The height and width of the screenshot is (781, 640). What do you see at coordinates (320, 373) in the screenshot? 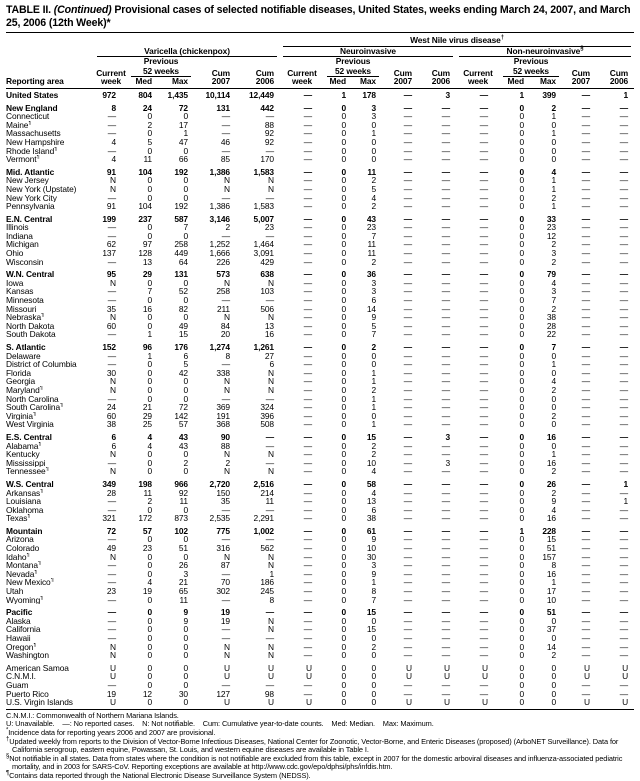
I see `table-row: Florida 30 0 42 338 N — 0 1 — — — 0 0 — —` at bounding box center [320, 373].